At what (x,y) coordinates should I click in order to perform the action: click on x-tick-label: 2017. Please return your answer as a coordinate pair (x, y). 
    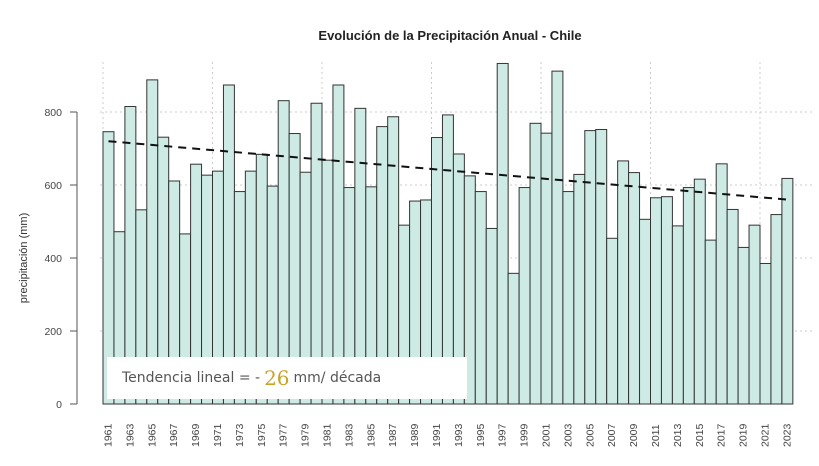
    Looking at the image, I should click on (722, 435).